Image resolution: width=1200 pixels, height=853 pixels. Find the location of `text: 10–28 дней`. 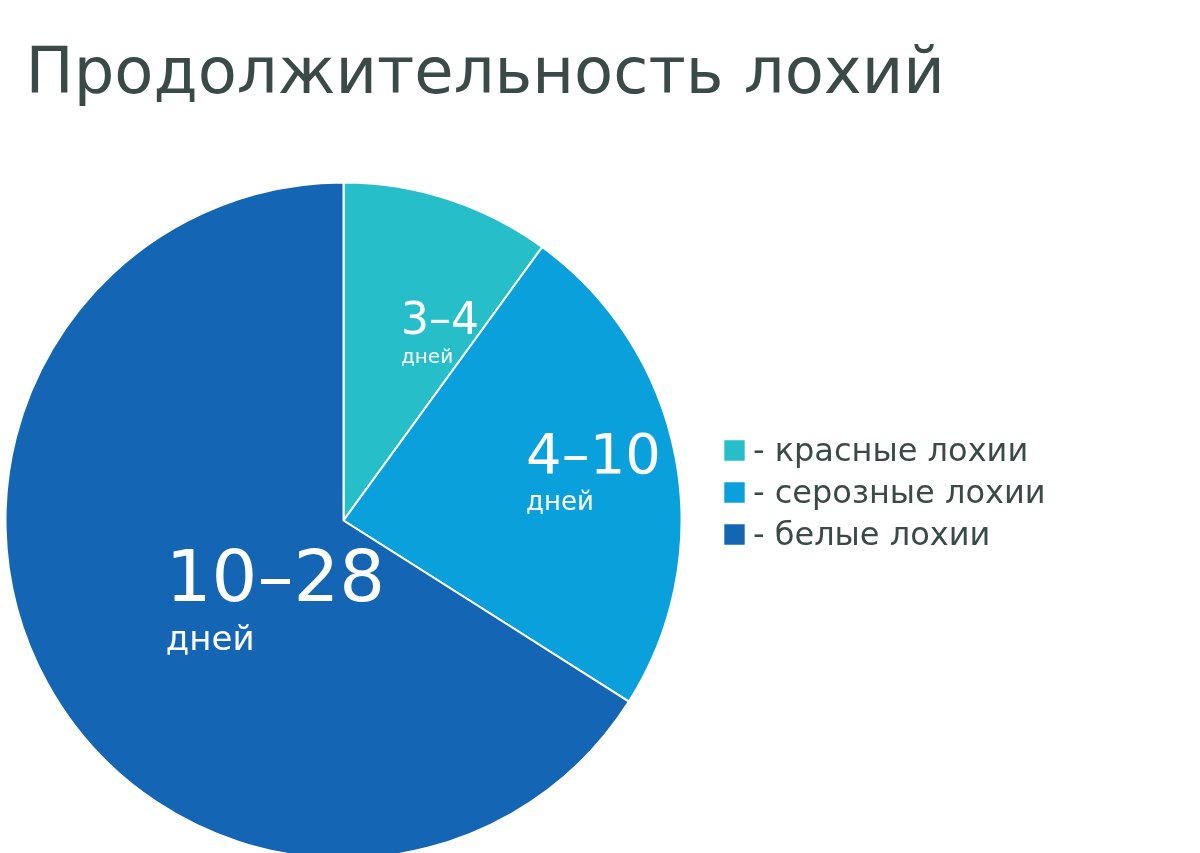

text: 10–28 дней is located at coordinates (275, 596).